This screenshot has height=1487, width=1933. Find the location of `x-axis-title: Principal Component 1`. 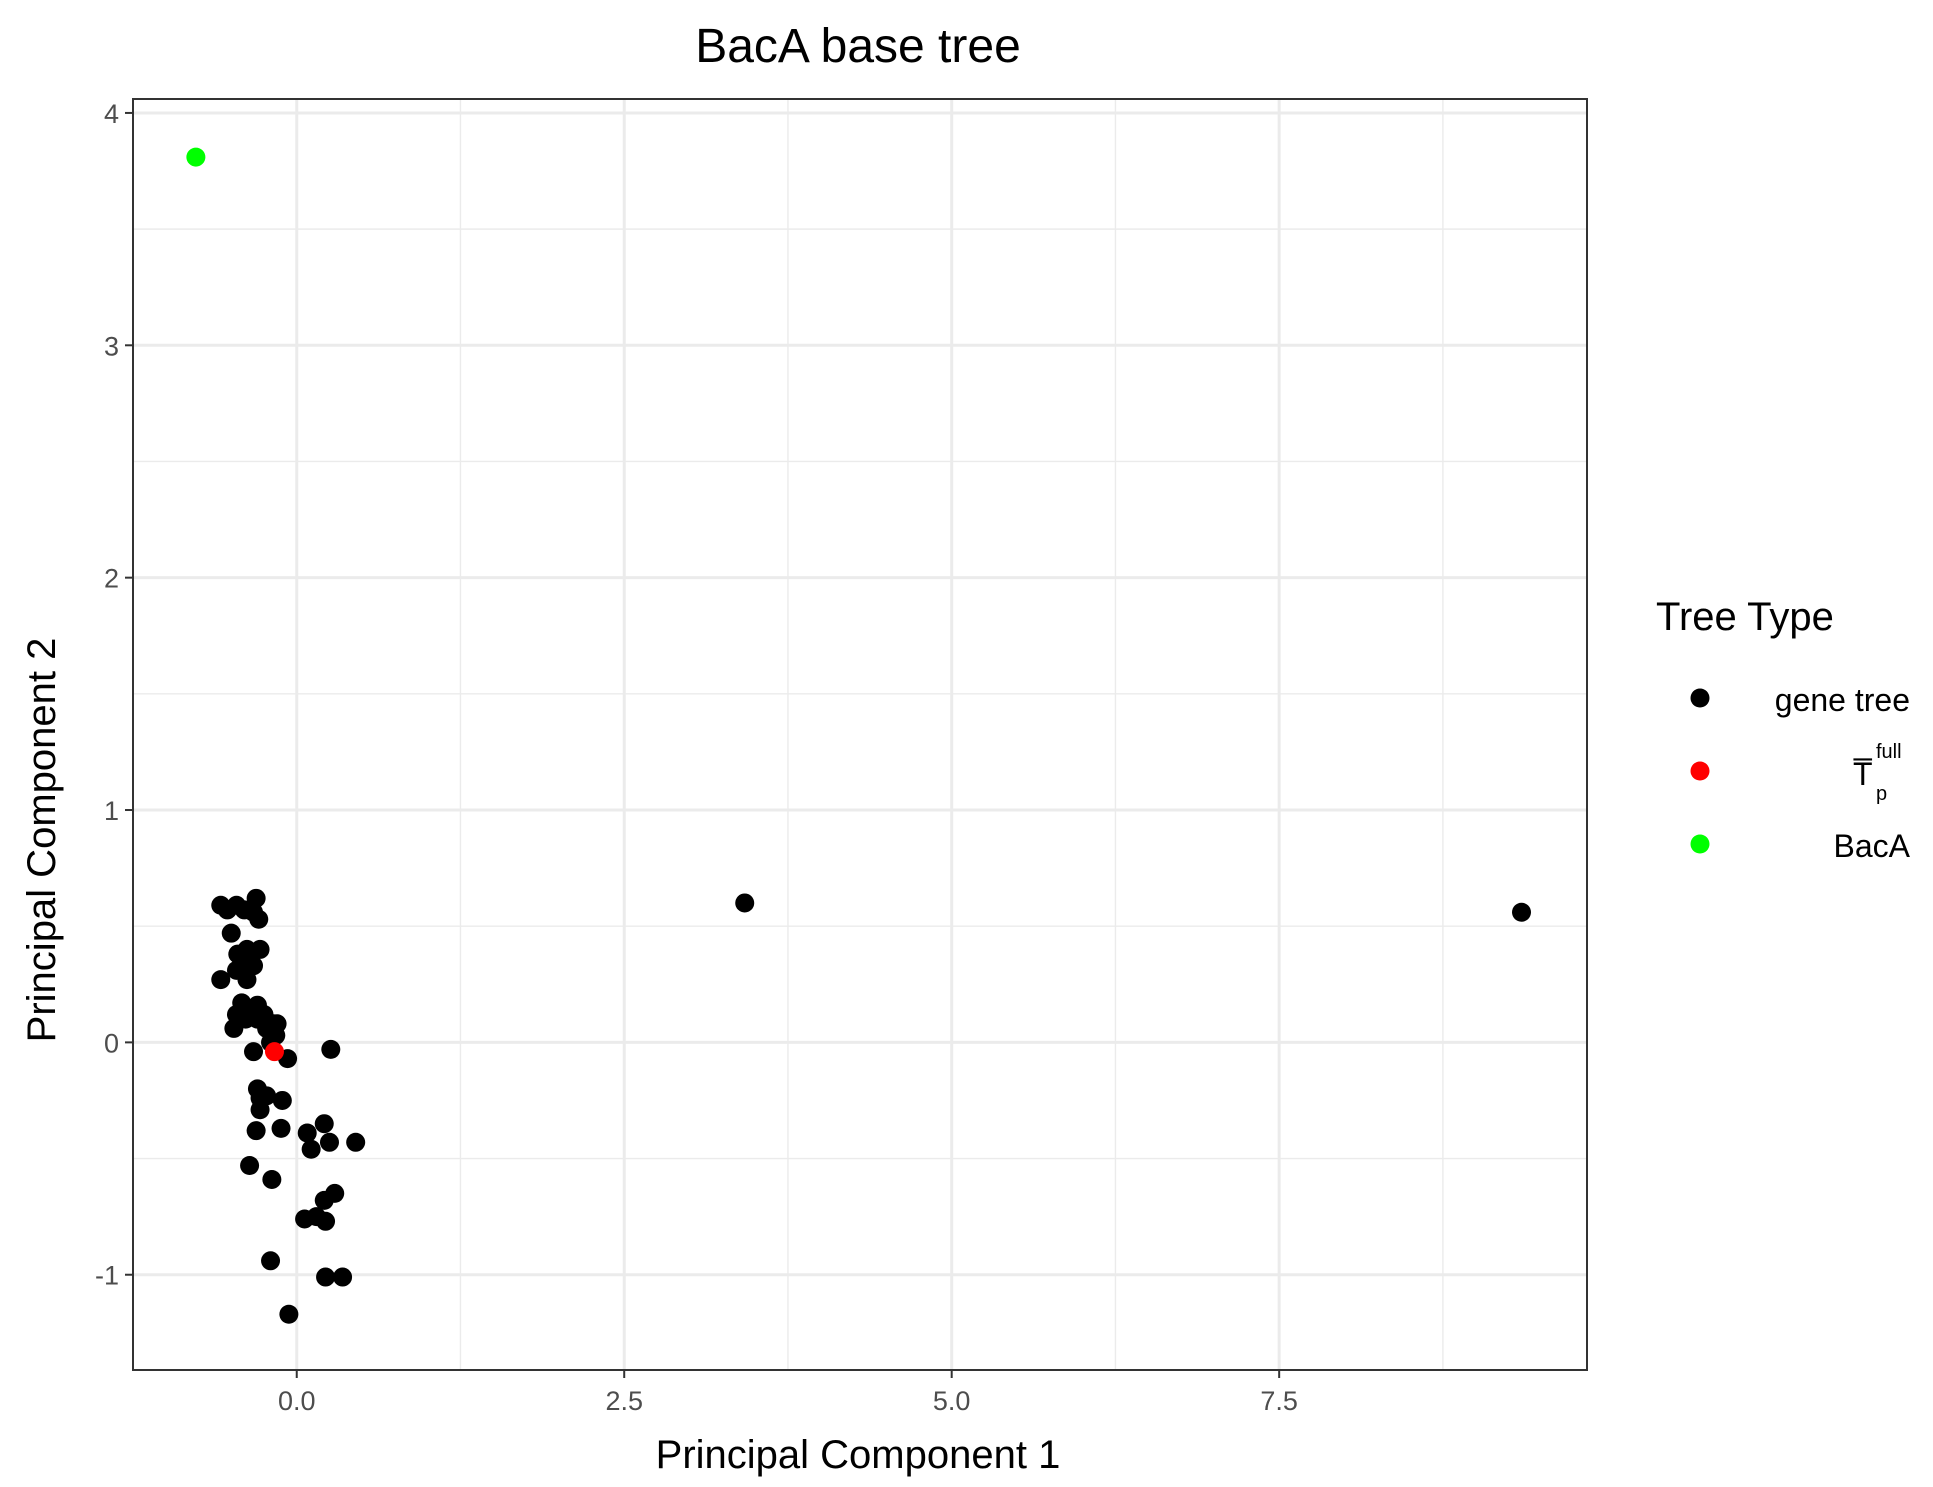

x-axis-title: Principal Component 1 is located at coordinates (858, 1455).